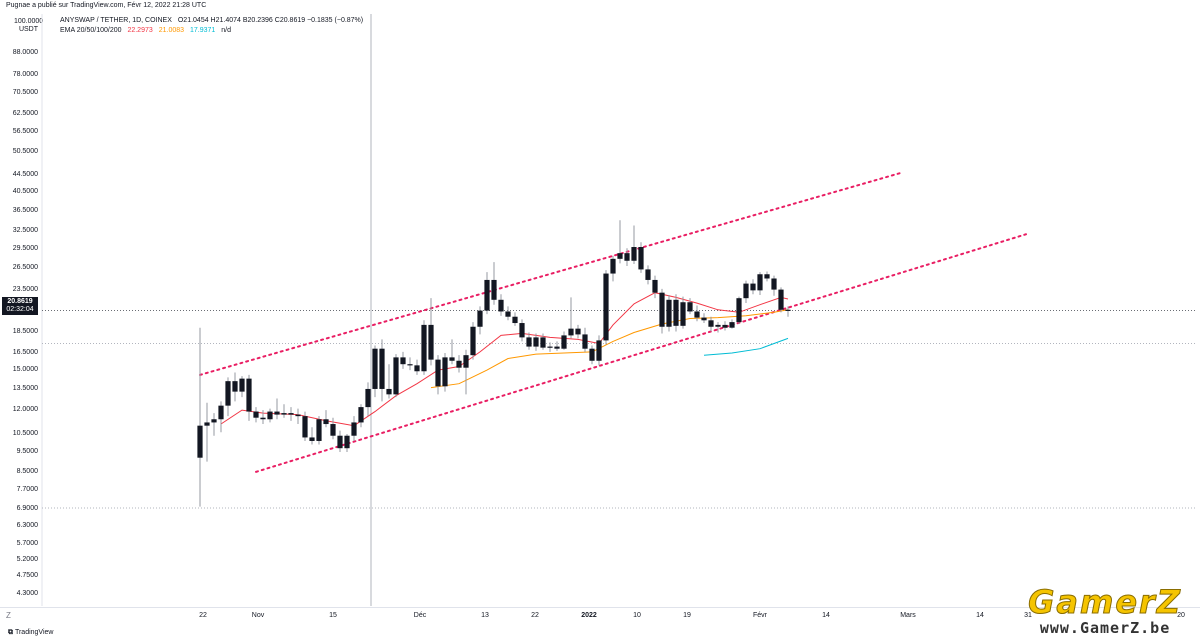 Image resolution: width=1200 pixels, height=642 pixels. What do you see at coordinates (687, 615) in the screenshot?
I see `x-tick-label: 19` at bounding box center [687, 615].